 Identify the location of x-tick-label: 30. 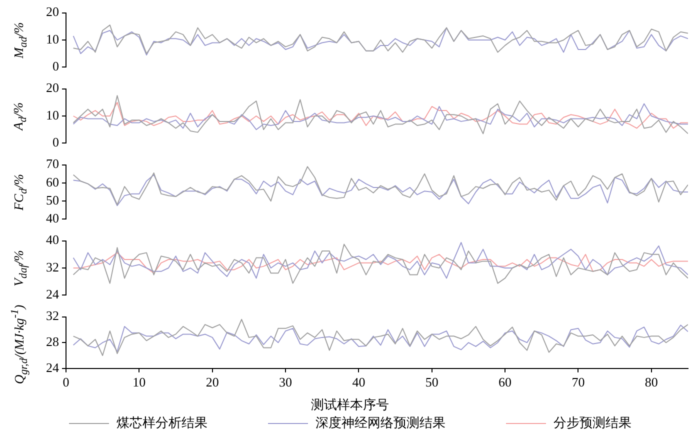
(285, 382).